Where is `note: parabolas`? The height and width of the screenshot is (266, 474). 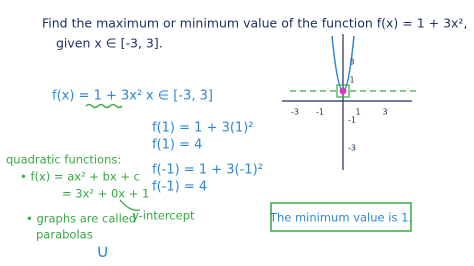
note: parabolas is located at coordinates (64, 235).